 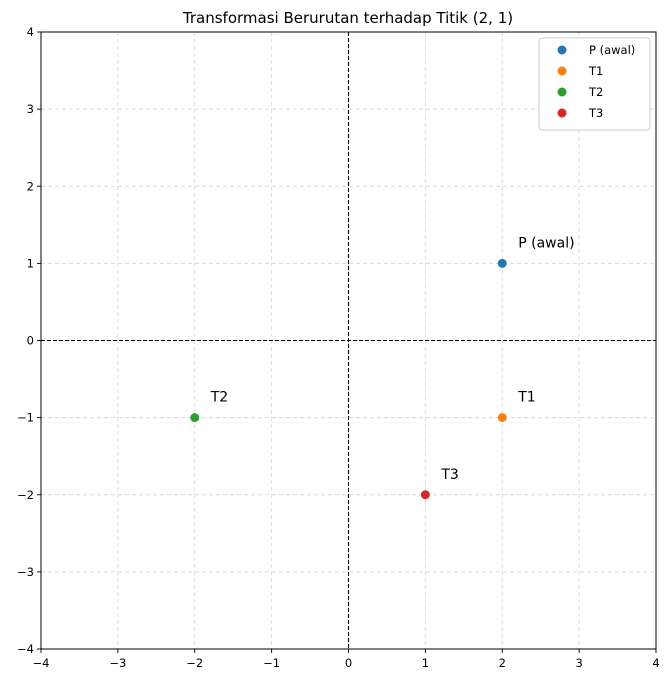 I want to click on x-tick-label: 0, so click(x=348, y=663).